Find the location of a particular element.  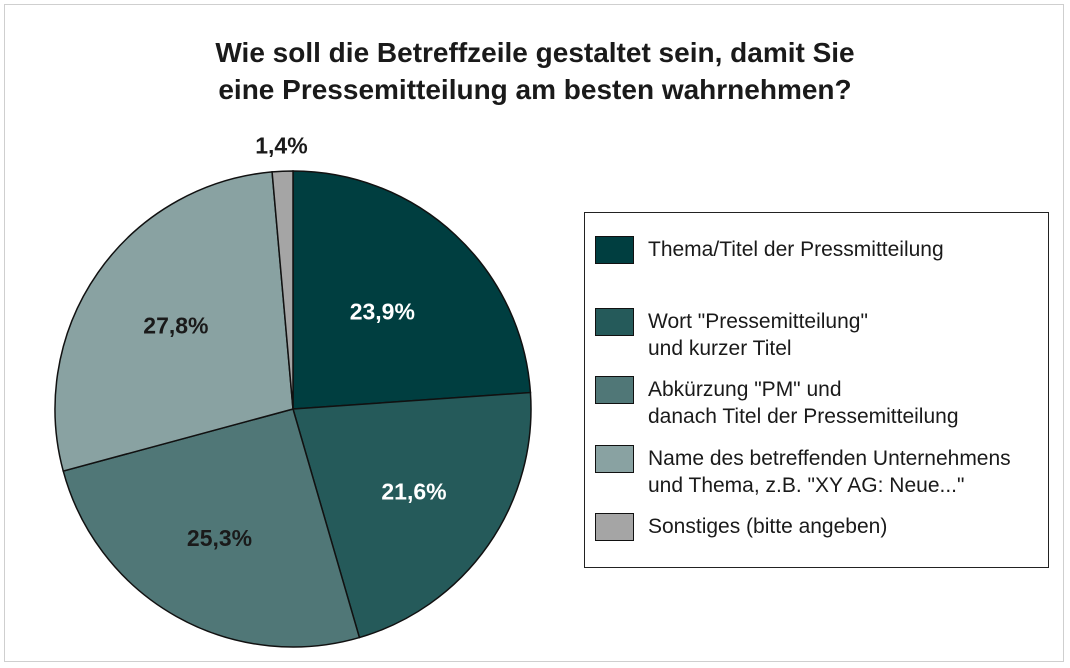

pie-slice-name-des-betreffenden-unternehmens is located at coordinates (174, 321).